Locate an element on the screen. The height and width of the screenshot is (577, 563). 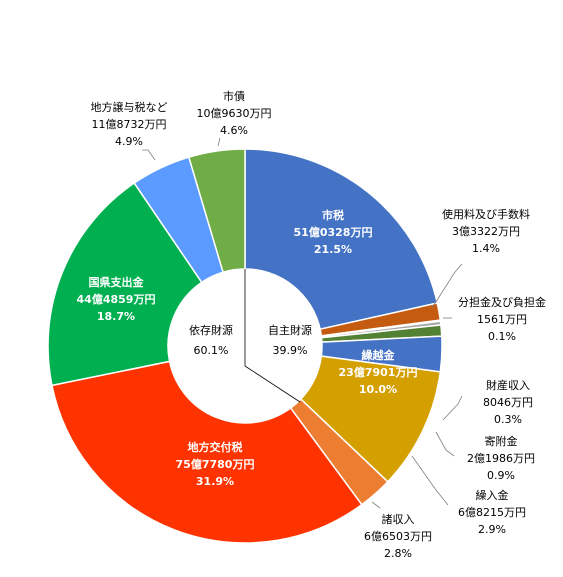
percent-label: 0.9% is located at coordinates (501, 475).